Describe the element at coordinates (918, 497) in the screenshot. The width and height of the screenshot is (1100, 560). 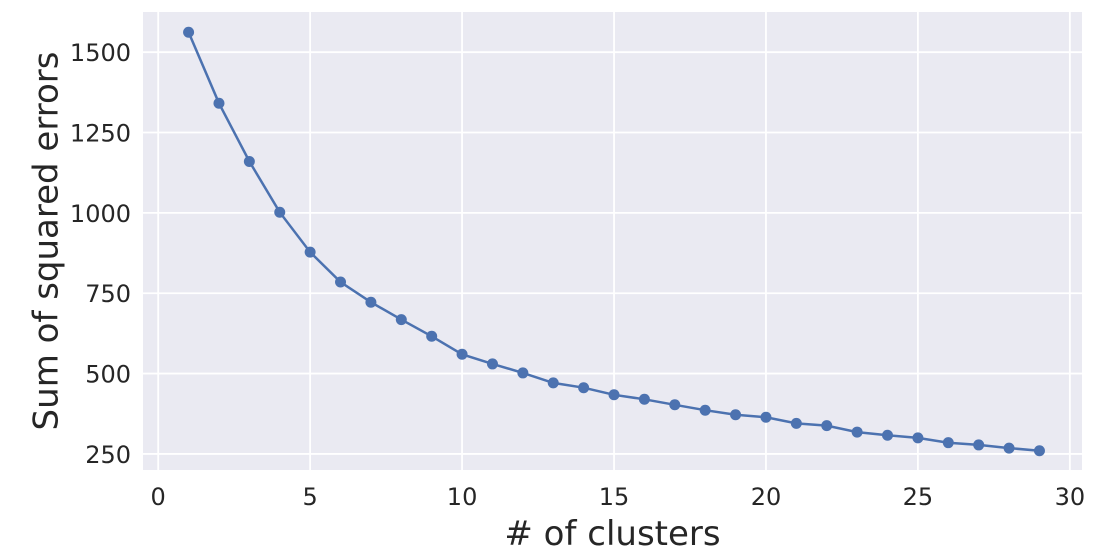
I see `x-tick-label: 25` at that location.